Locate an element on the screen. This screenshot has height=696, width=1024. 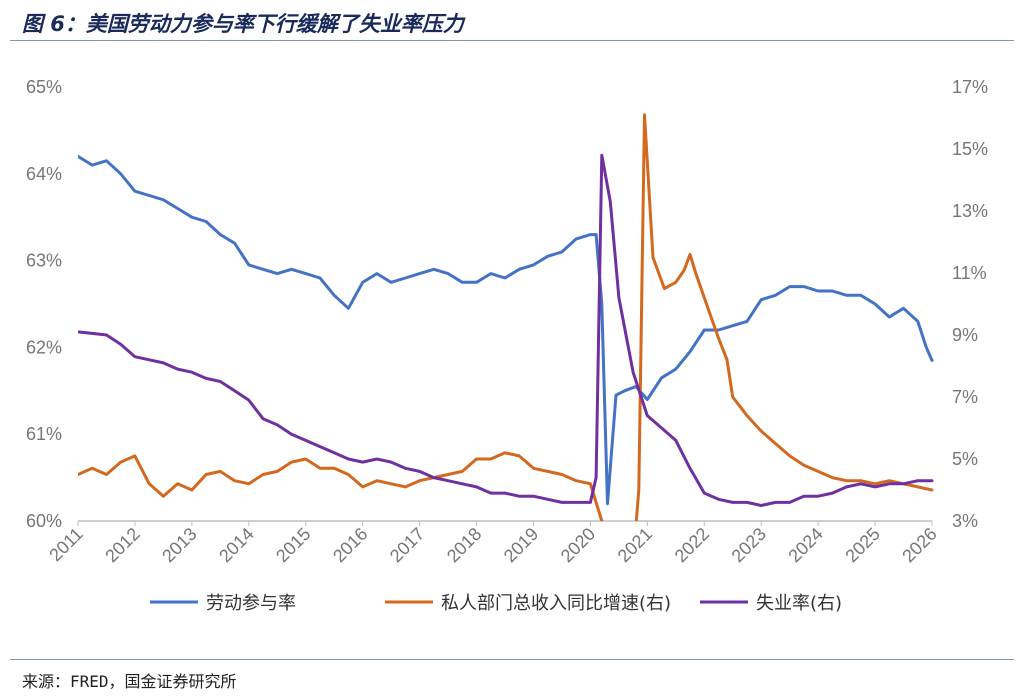
left-axis-ticks: 65% 64% 63% 62% 61% 60% is located at coordinates (44, 304).